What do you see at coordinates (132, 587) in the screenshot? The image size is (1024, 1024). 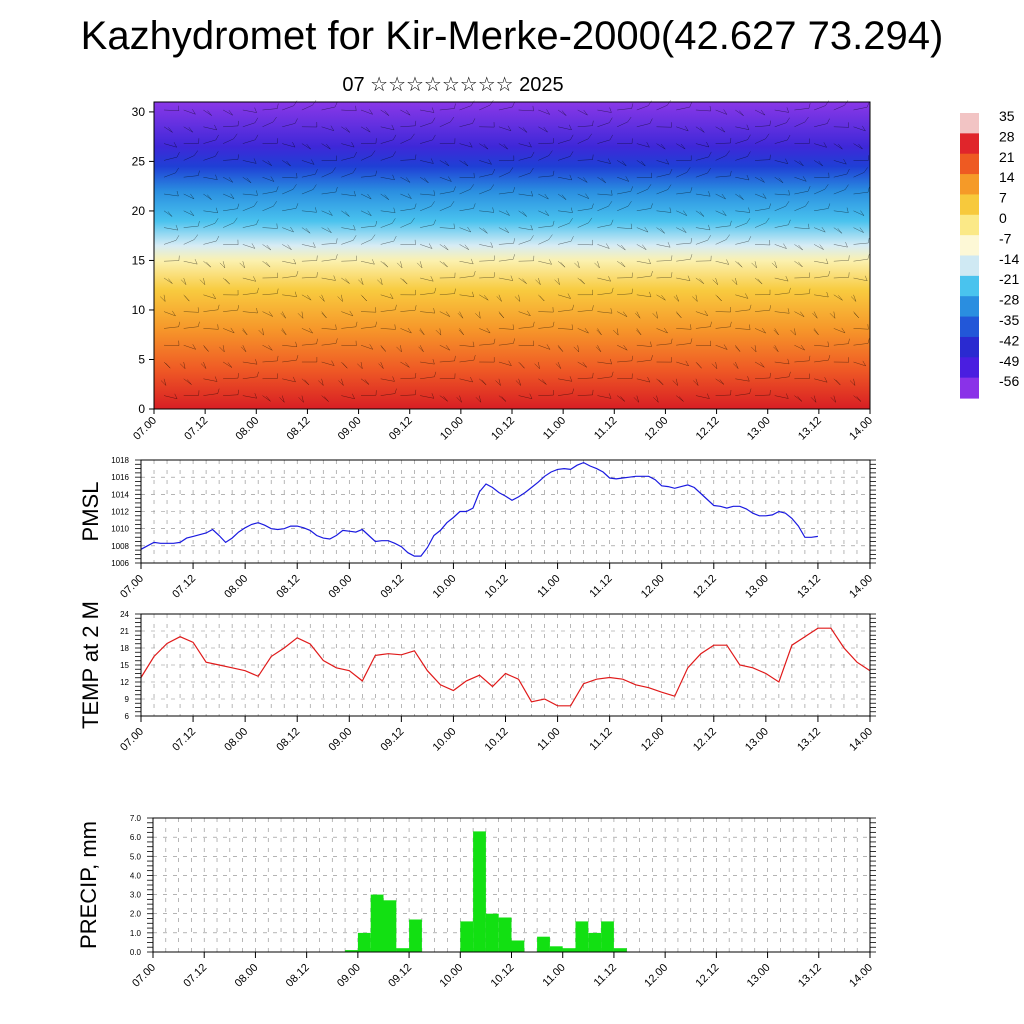 I see `pmsl-xtick-label: 07.00` at bounding box center [132, 587].